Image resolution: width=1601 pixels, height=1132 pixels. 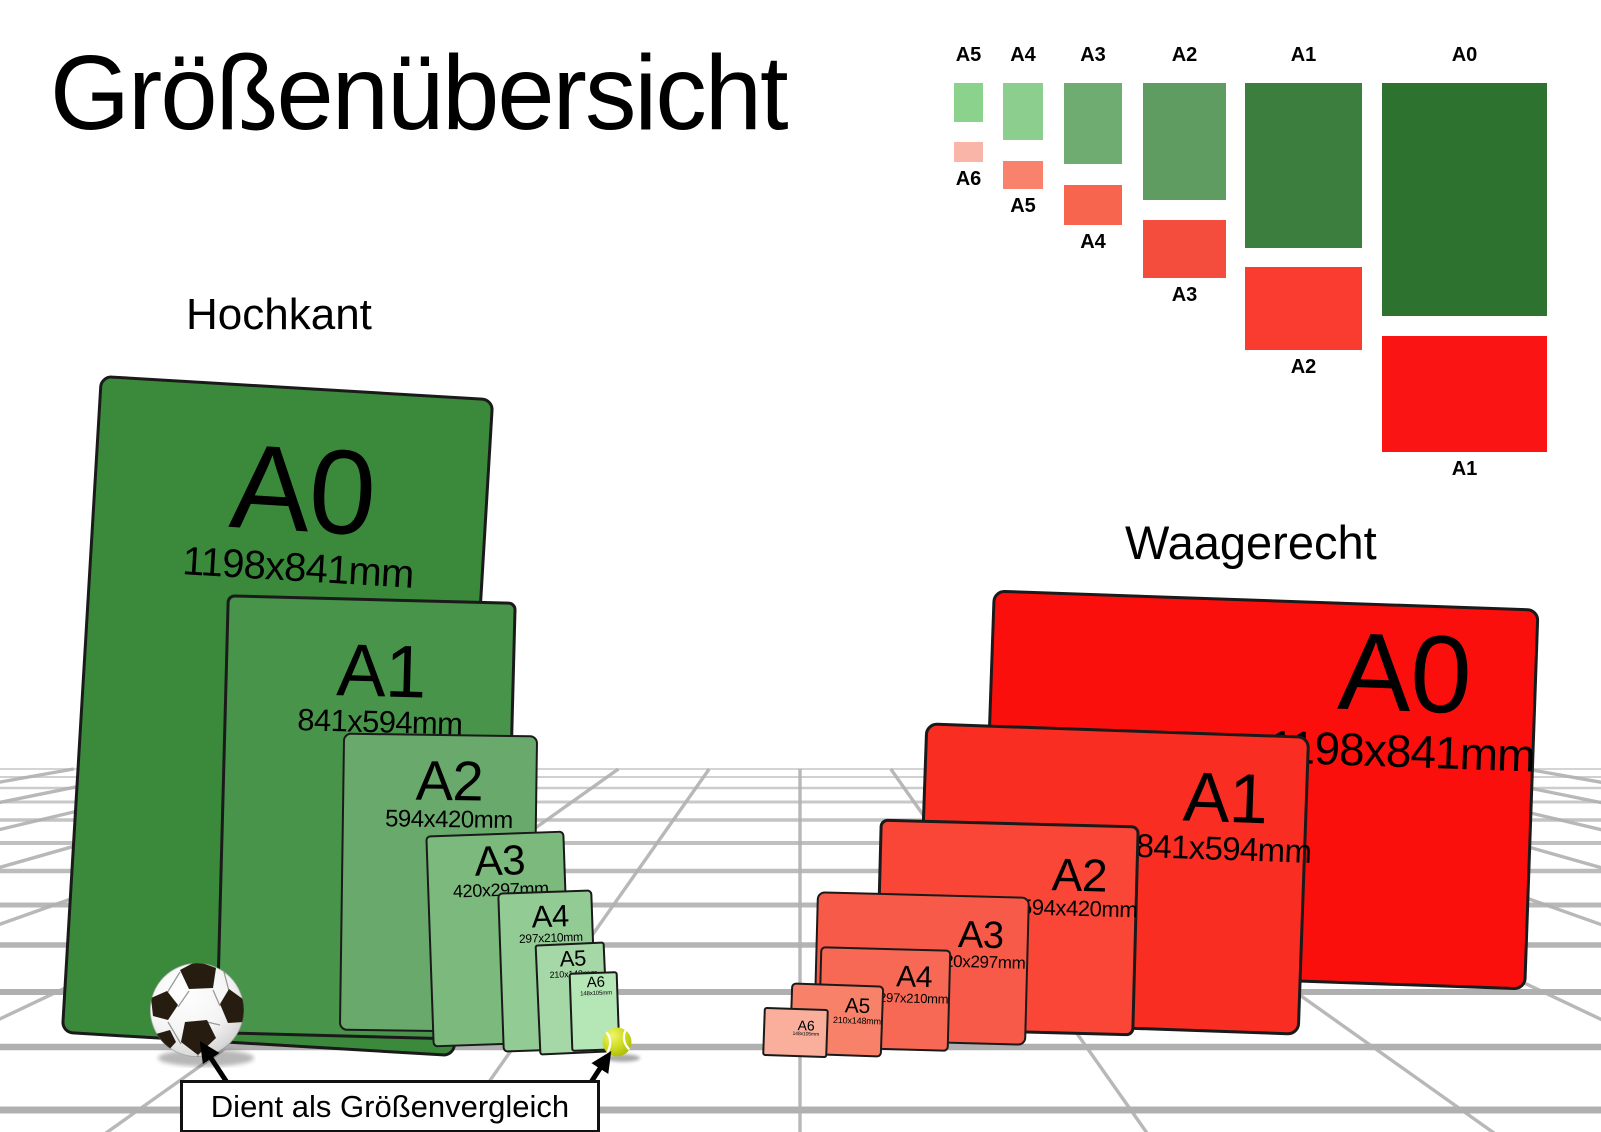 I want to click on mini-portrait-swatch-a3, so click(x=1093, y=123).